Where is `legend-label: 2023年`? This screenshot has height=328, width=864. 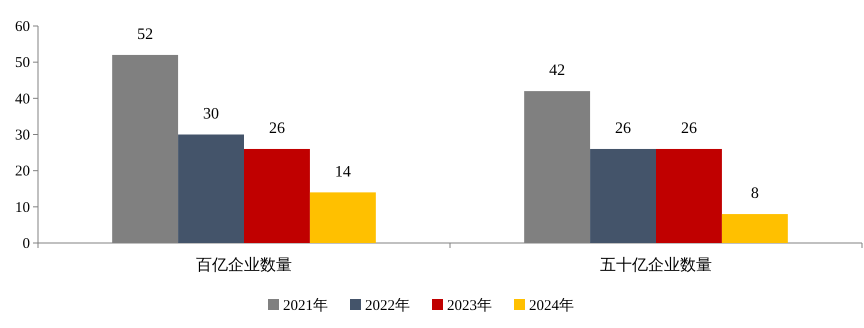 legend-label: 2023年 is located at coordinates (469, 305).